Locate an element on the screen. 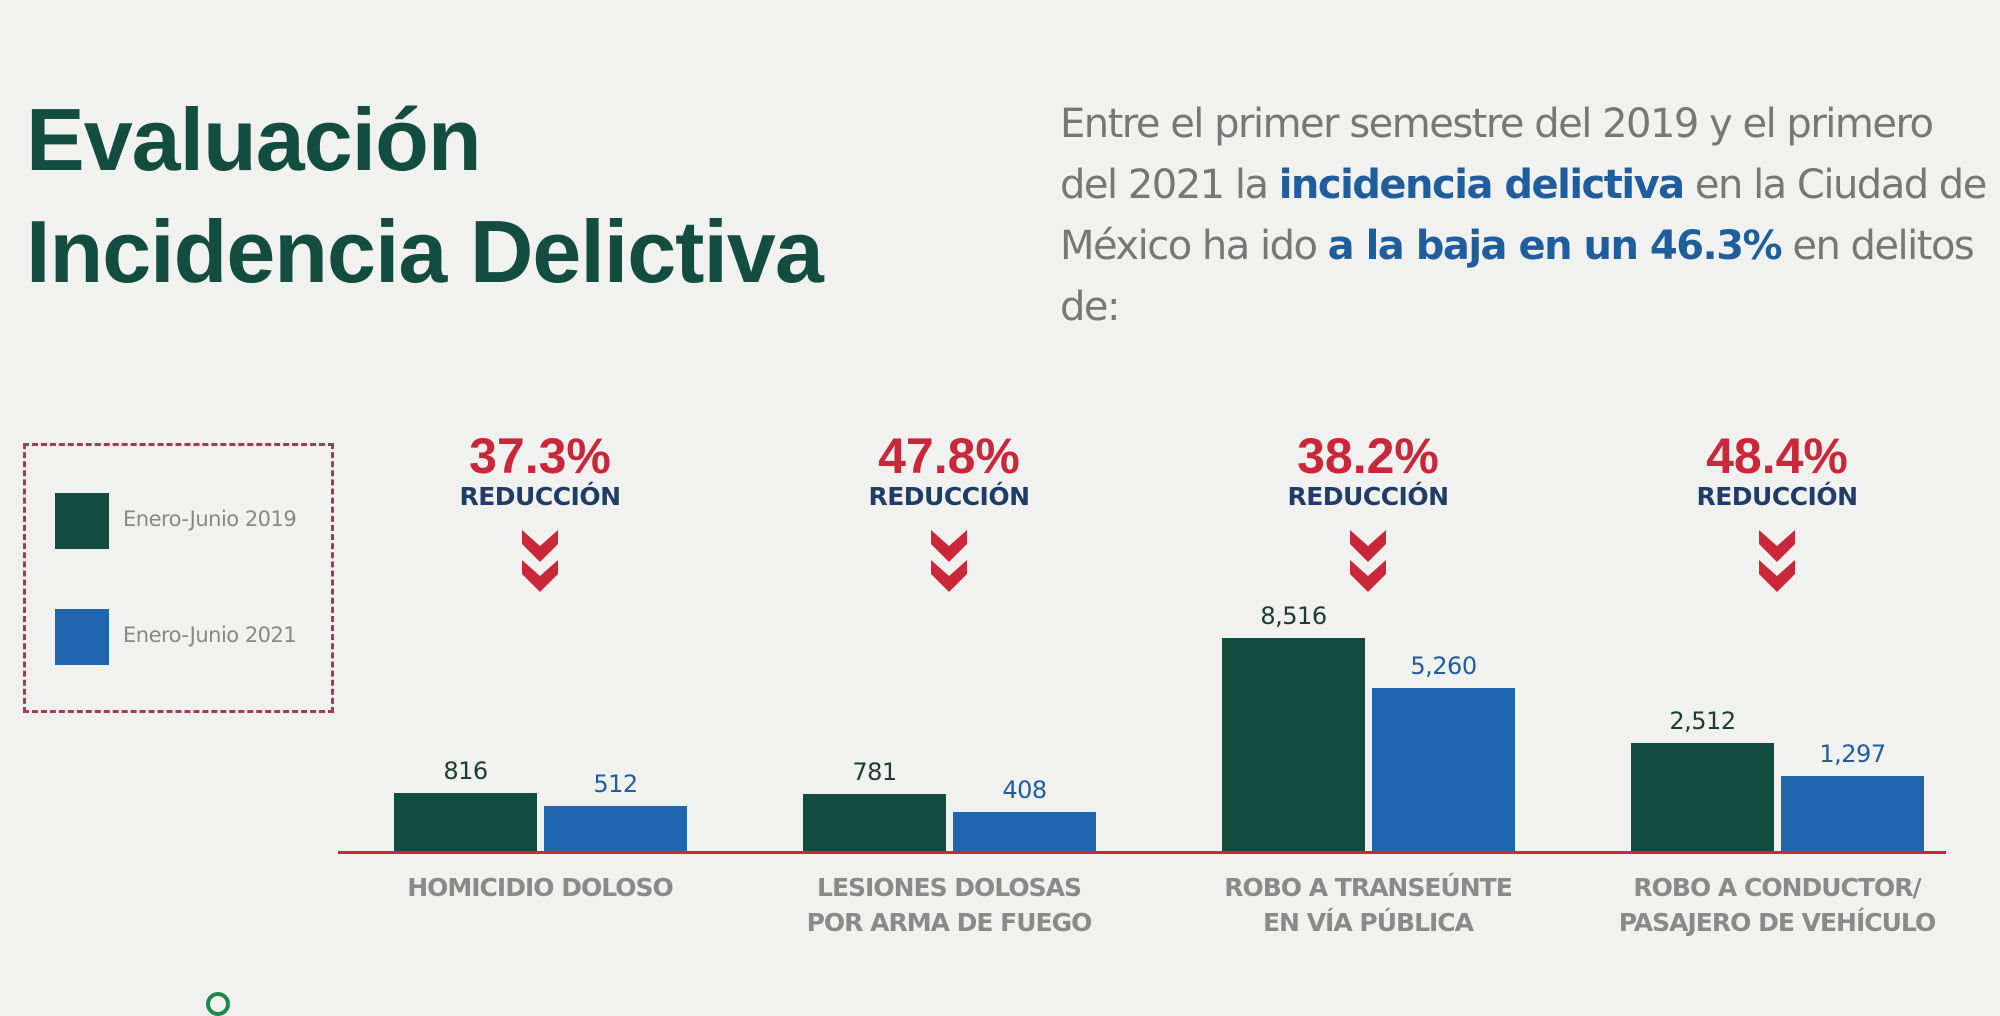 Image resolution: width=2000 pixels, height=1016 pixels. logo-fragment is located at coordinates (218, 1004).